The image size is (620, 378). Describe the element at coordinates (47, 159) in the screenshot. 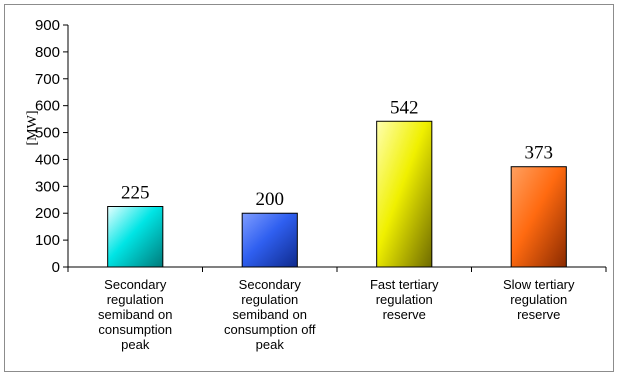

I see `y-tick-label: 400` at that location.